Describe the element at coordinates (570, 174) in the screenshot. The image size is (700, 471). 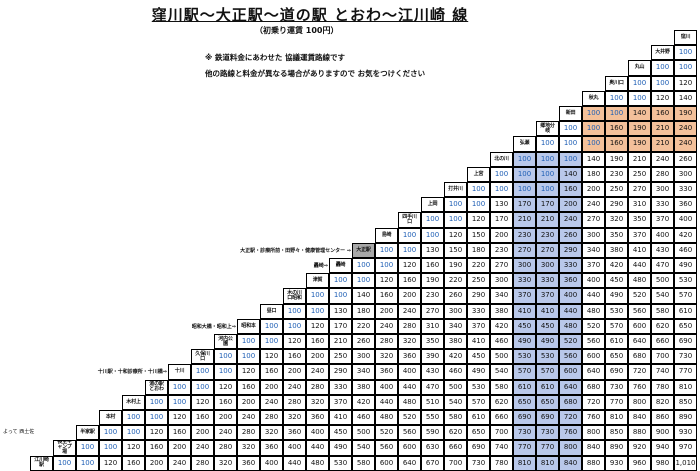
I see `fare-cell: 140` at that location.